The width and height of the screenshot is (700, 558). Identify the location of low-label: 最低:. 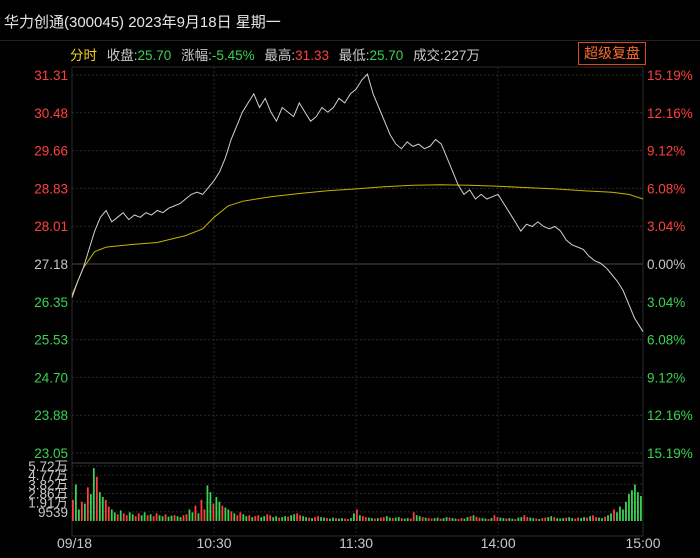
(354, 55).